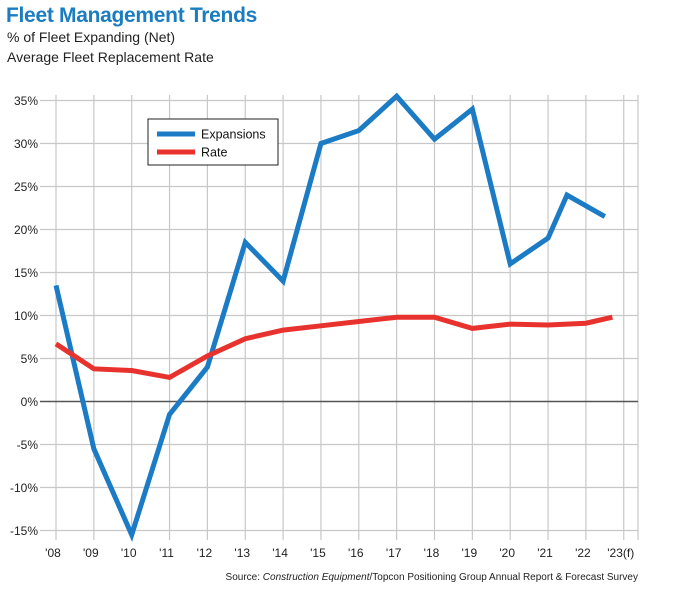  I want to click on x-tick-label: '19, so click(470, 553).